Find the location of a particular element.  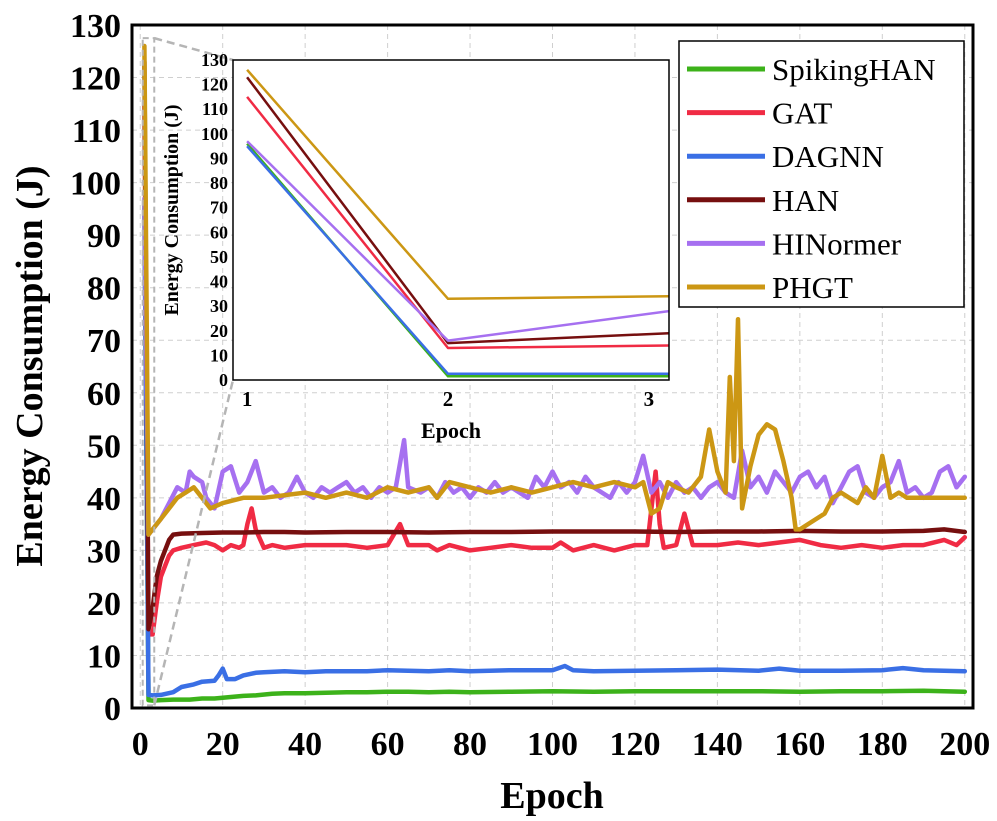

inset-series-line-hinormer is located at coordinates (457, 241).